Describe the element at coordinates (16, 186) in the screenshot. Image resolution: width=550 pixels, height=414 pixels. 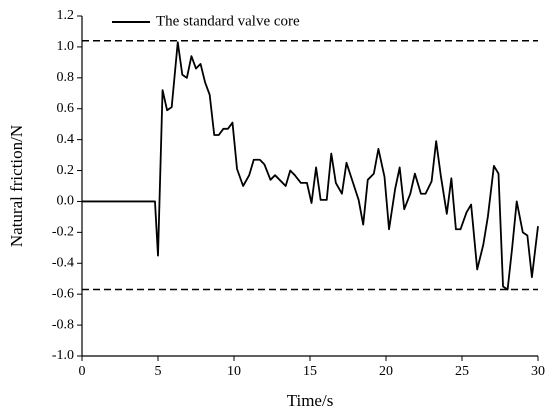
I see `y-axis-label: Natural friction/N` at that location.